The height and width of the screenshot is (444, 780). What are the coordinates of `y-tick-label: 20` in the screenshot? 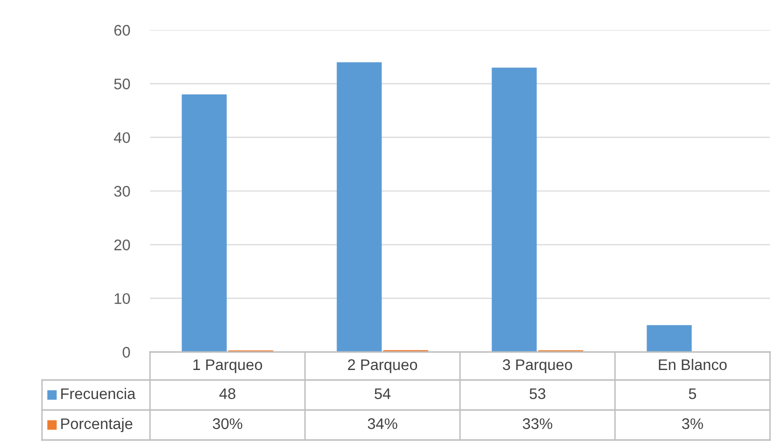 It's located at (122, 245).